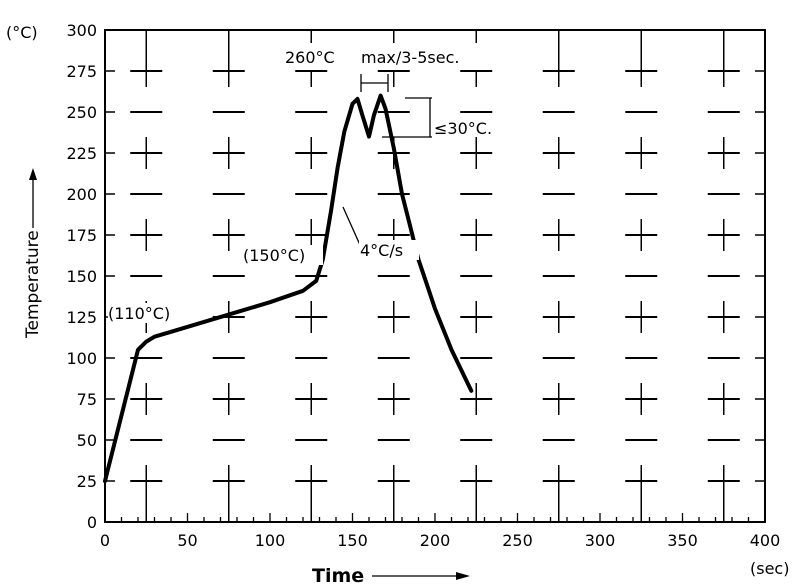 The height and width of the screenshot is (584, 801). Describe the element at coordinates (81, 358) in the screenshot. I see `y-tick-label: 100` at that location.